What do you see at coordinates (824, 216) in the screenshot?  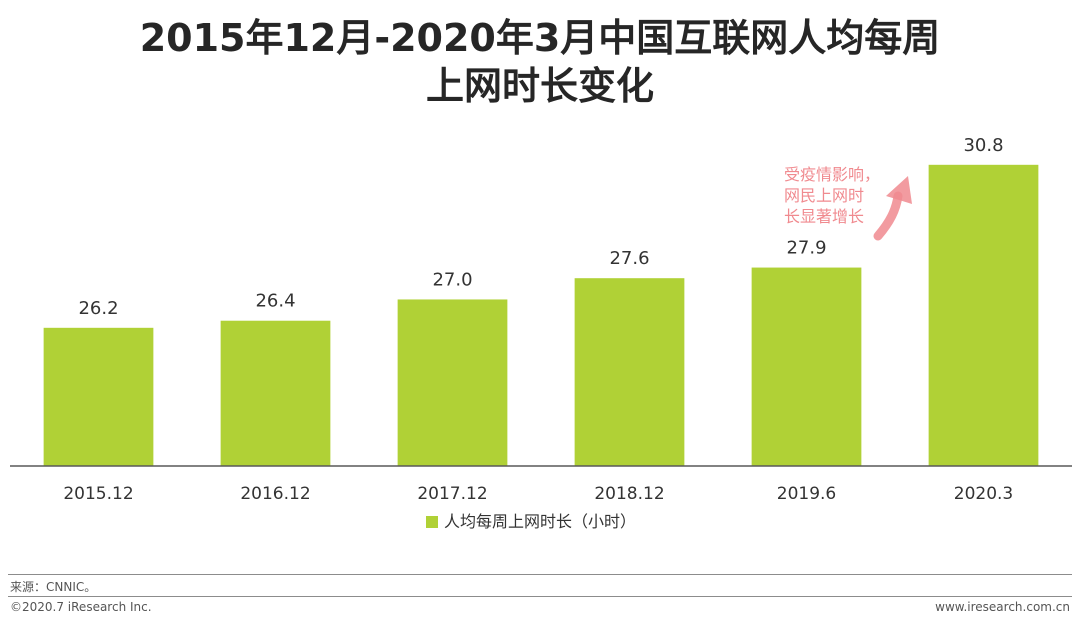 I see `annotation-line-3: 长显著增长` at bounding box center [824, 216].